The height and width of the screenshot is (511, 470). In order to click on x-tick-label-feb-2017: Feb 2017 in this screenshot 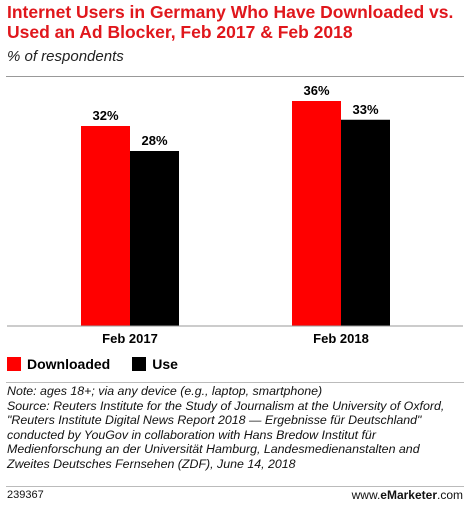, I will do `click(130, 338)`.